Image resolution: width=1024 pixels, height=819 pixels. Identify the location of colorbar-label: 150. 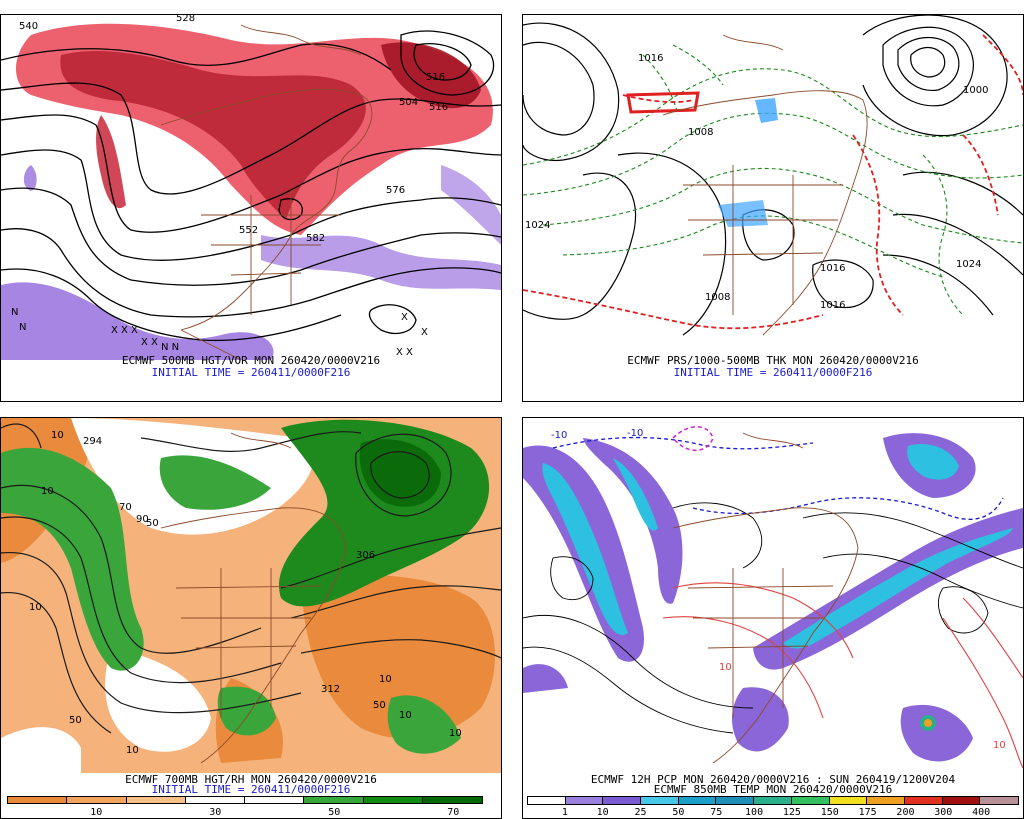
(829, 812).